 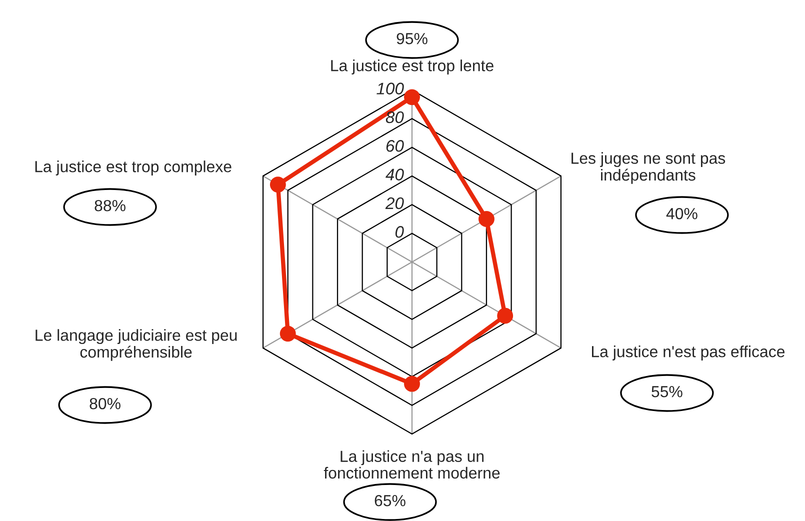 I want to click on spoke-label: La justice n'est pas efficace, so click(x=688, y=353).